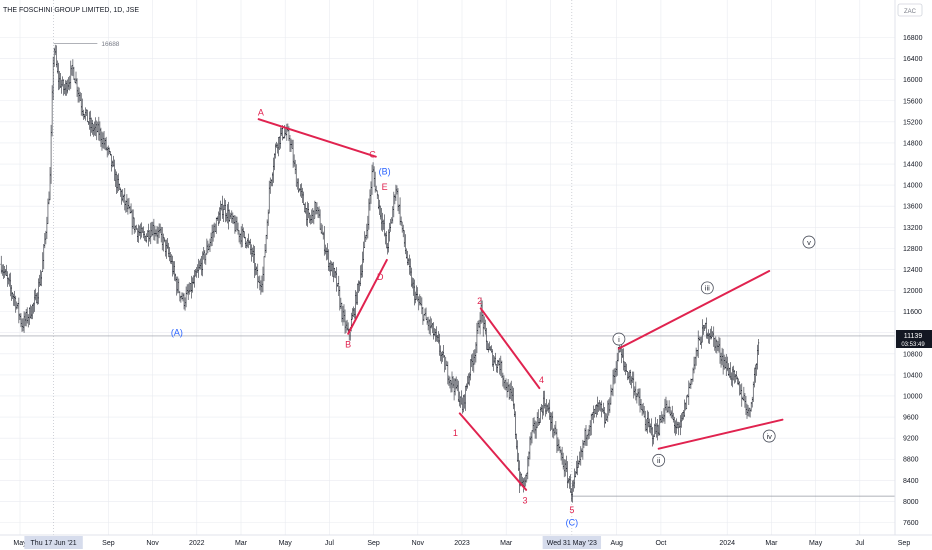 The width and height of the screenshot is (932, 550). I want to click on y-tick-label: 15600, so click(913, 101).